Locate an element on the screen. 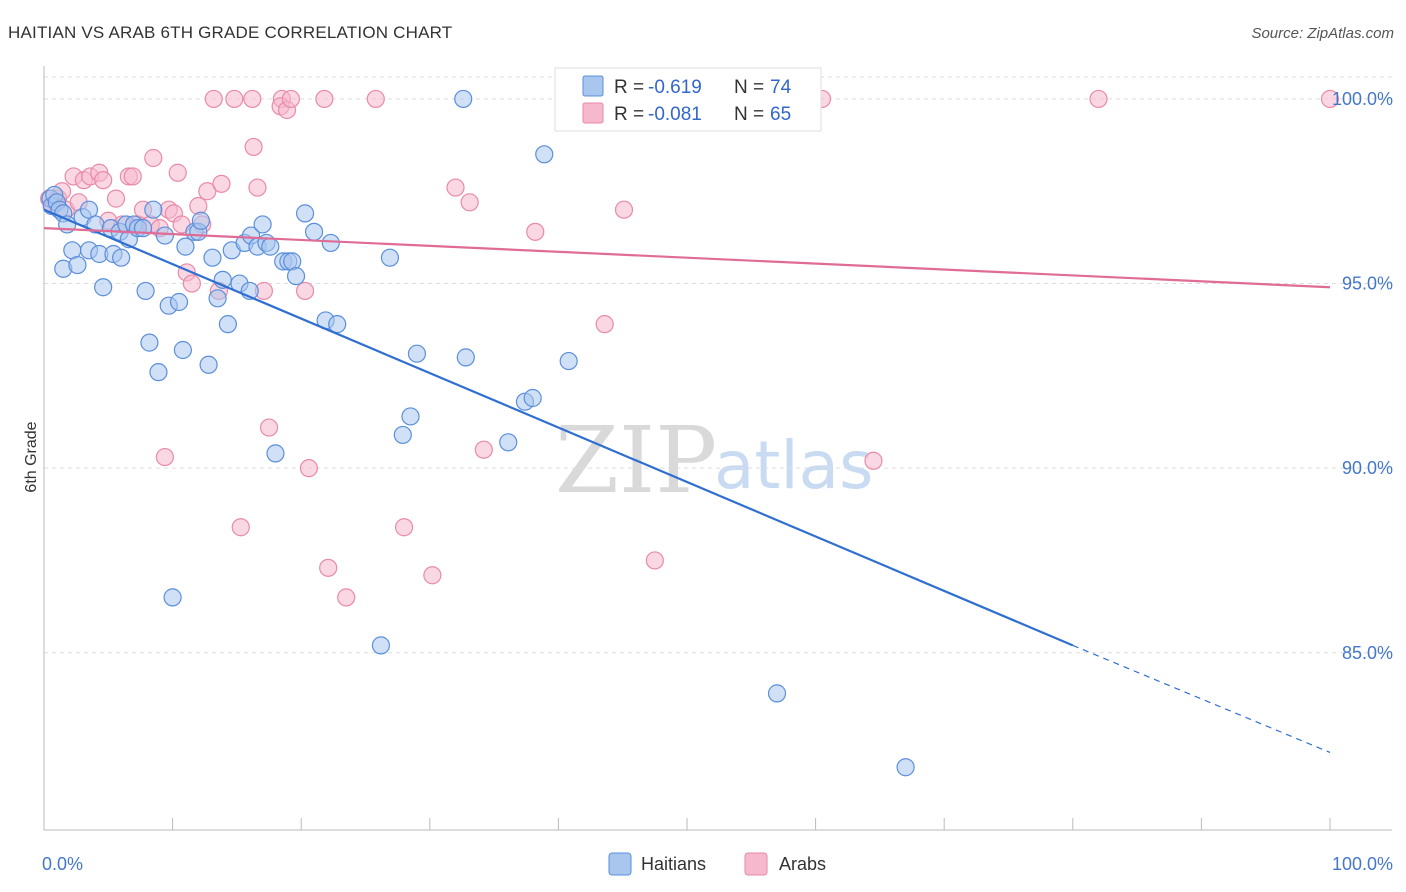  x-tick-labels: 0.0% 100.0% is located at coordinates (717, 864).